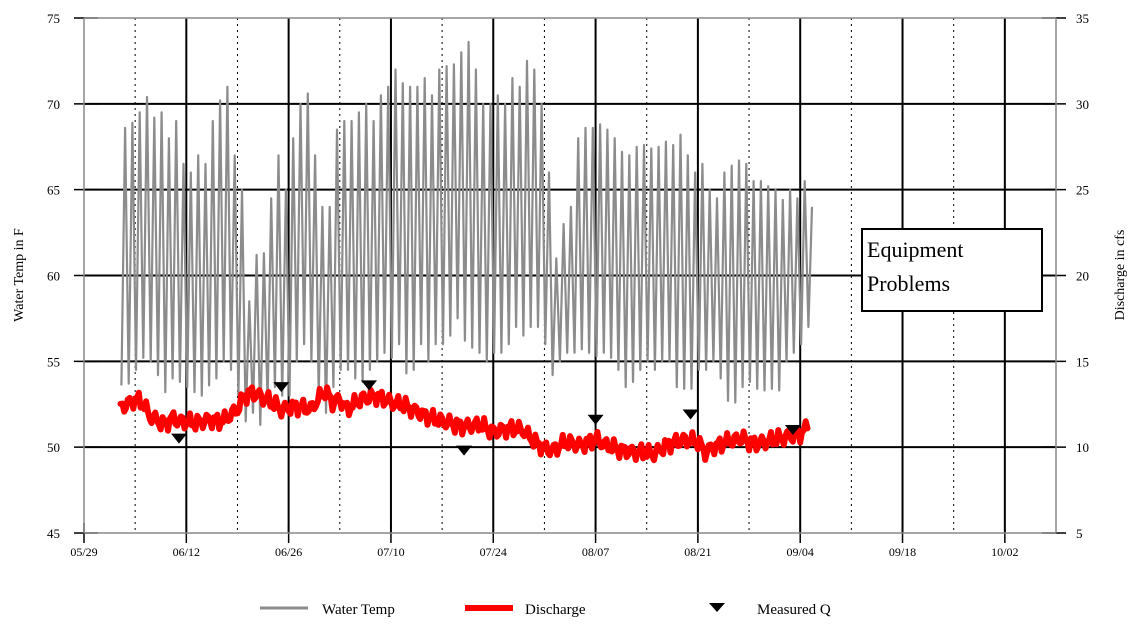  I want to click on x-tick-label: 10/02, so click(1004, 552).